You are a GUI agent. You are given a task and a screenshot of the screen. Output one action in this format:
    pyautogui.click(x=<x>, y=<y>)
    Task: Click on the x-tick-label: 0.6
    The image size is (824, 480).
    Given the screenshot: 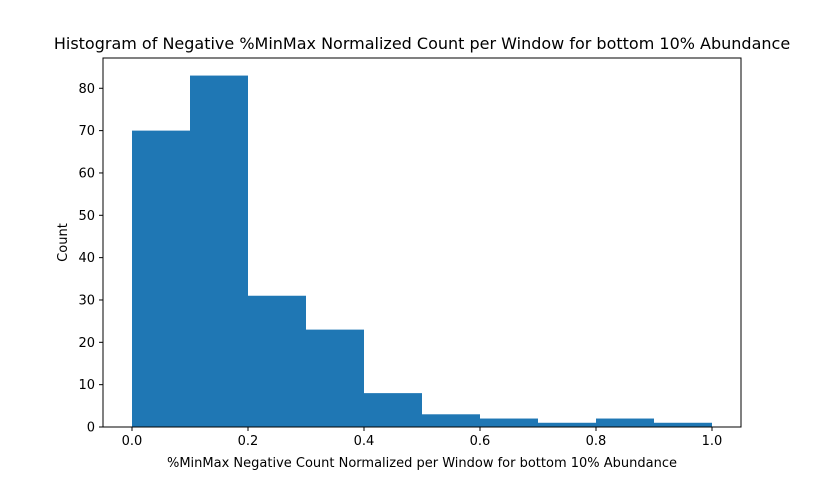 What is the action you would take?
    pyautogui.click(x=480, y=441)
    